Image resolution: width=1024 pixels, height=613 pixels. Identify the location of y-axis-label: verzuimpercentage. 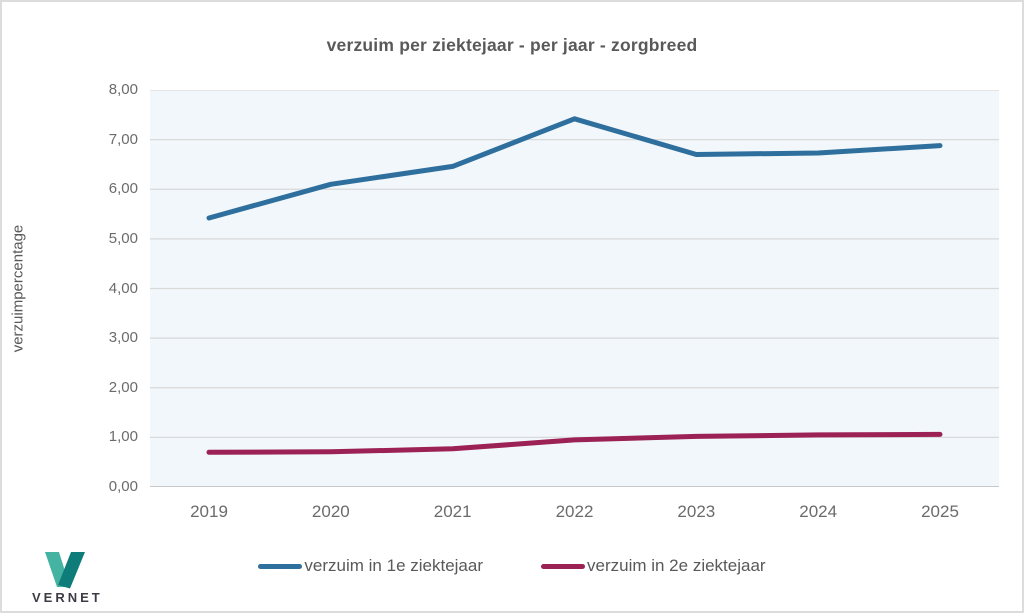
(18, 288).